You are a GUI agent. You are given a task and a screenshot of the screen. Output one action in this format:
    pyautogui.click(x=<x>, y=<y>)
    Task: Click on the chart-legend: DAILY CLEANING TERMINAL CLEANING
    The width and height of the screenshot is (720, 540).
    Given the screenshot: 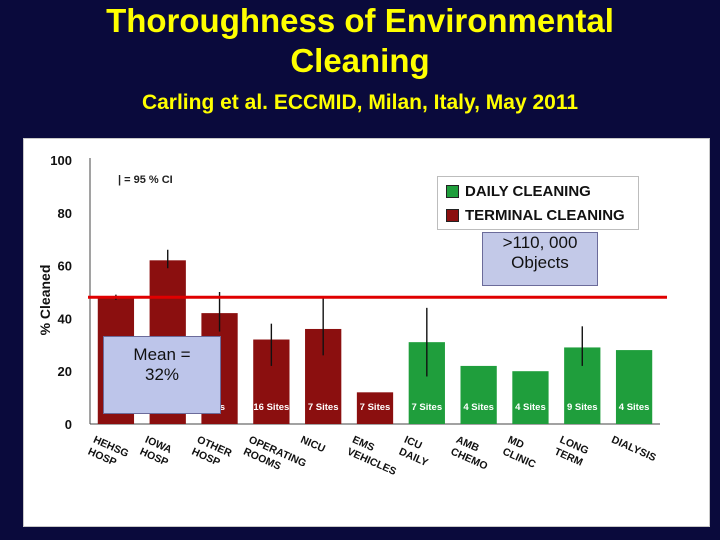 What is the action you would take?
    pyautogui.click(x=538, y=203)
    